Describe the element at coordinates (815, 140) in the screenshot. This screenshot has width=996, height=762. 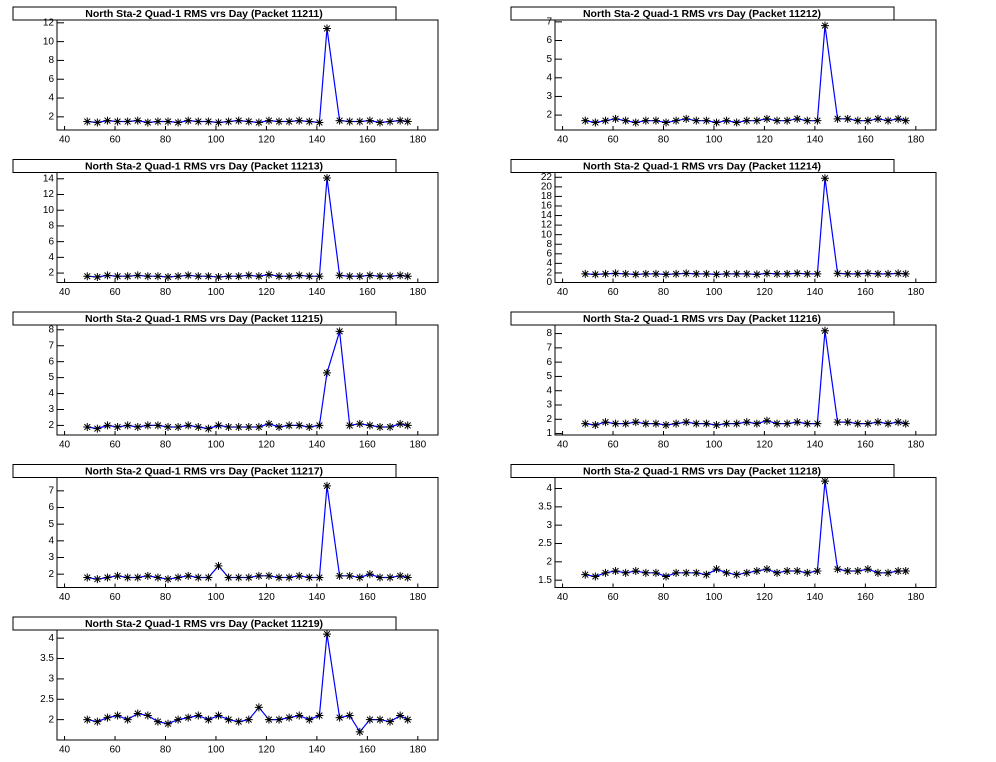
I see `x-tick-label: 140` at that location.